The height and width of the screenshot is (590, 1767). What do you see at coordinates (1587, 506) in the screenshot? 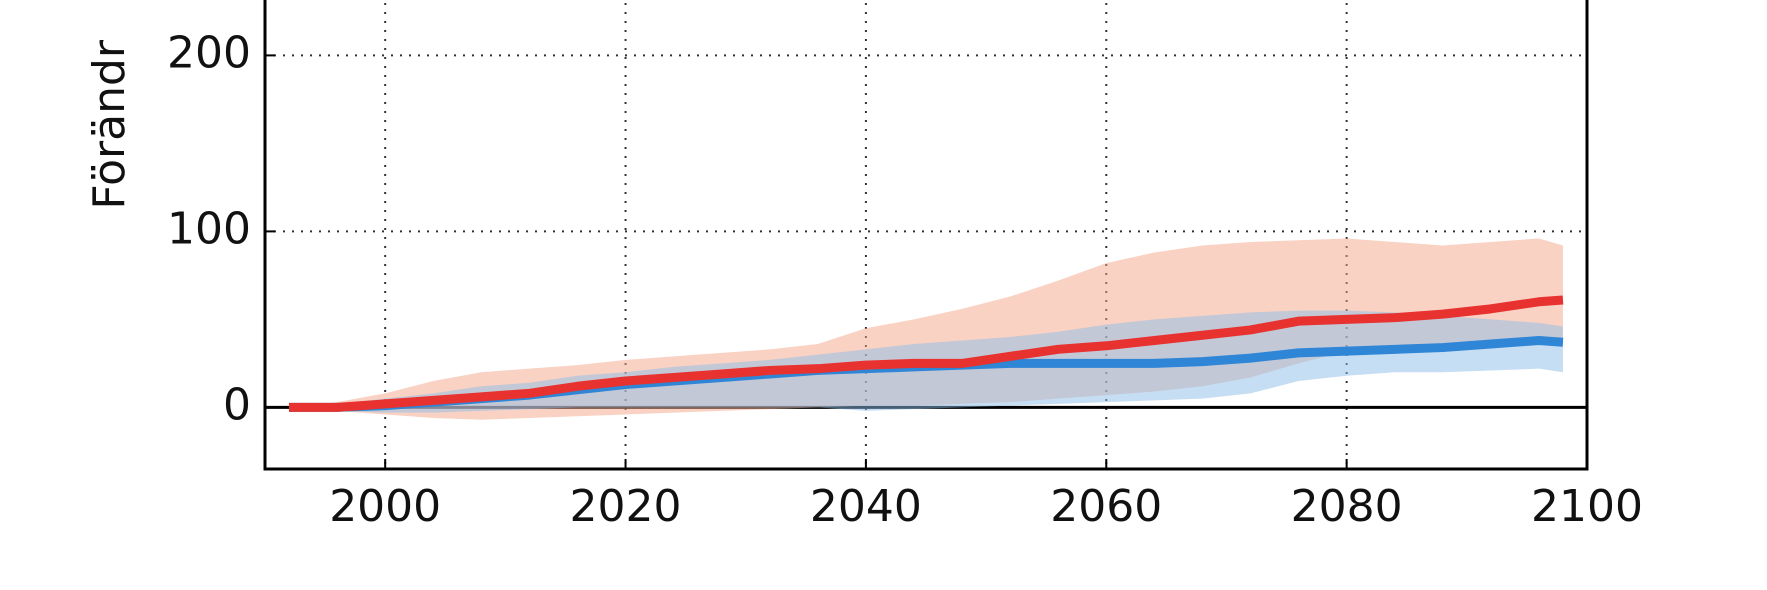
I see `x-tick-label: 2100` at bounding box center [1587, 506].